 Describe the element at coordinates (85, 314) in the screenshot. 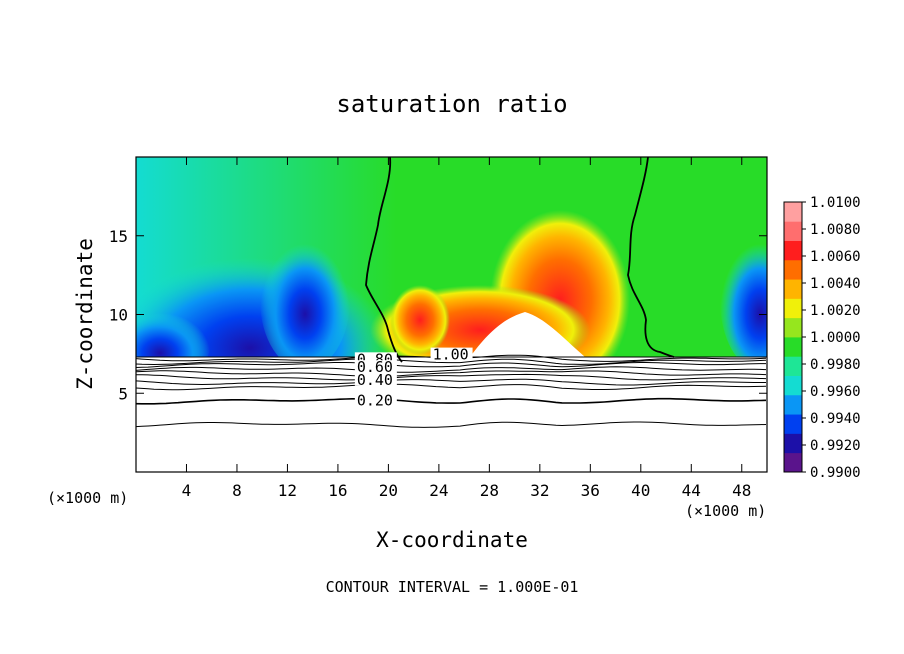

I see `y-axis-label: Z-coordinate` at that location.